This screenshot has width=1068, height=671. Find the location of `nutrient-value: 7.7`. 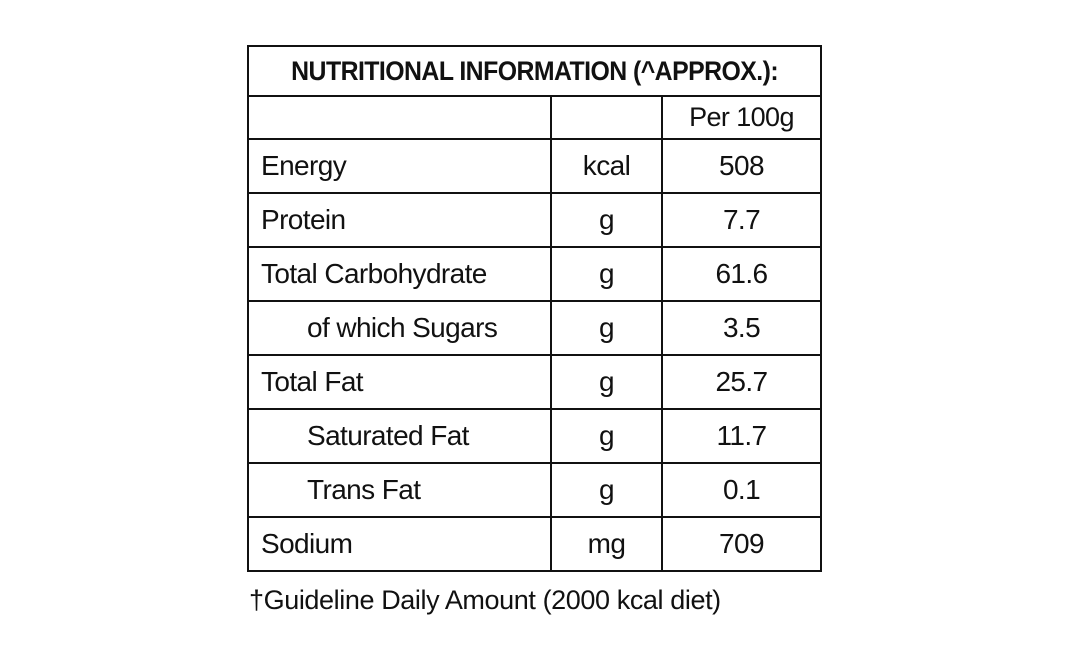

nutrient-value: 7.7 is located at coordinates (741, 220).